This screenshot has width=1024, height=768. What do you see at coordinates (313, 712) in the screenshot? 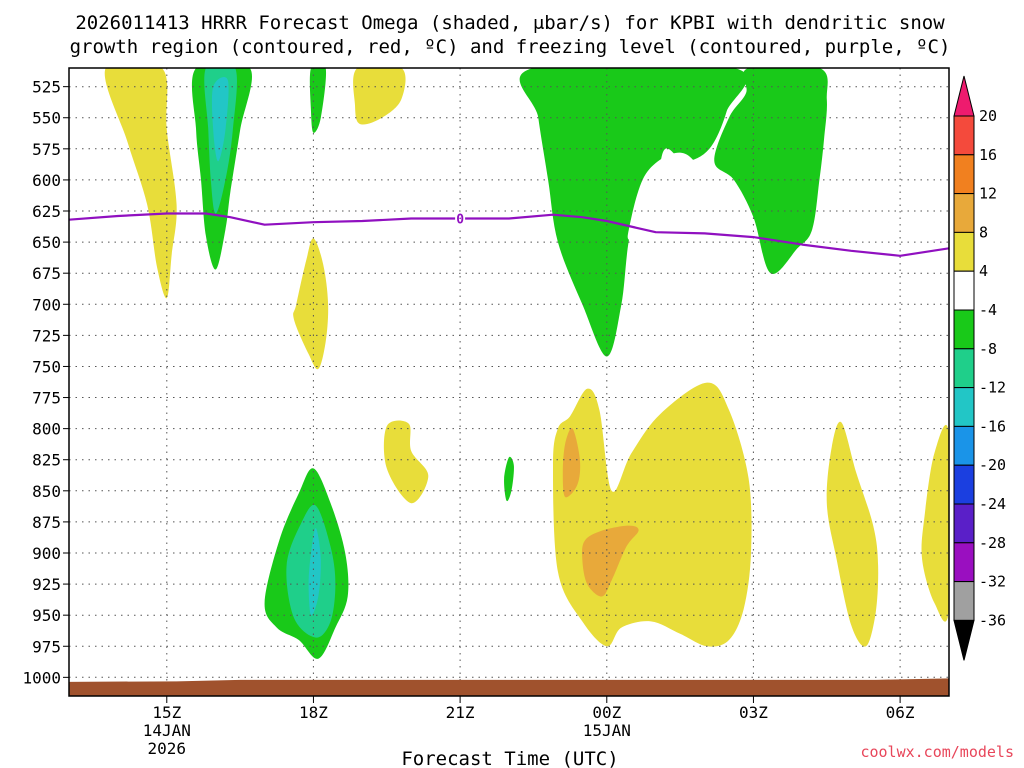
I see `x-tick-label-18Z: 18Z` at bounding box center [313, 712].